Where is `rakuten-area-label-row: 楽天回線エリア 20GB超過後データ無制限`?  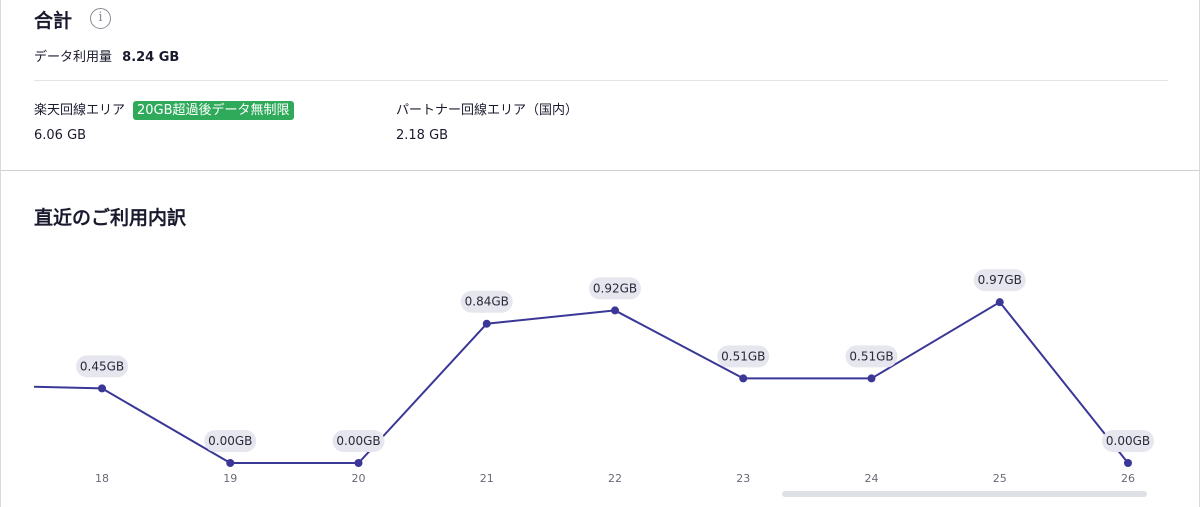 rakuten-area-label-row: 楽天回線エリア 20GB超過後データ無制限 is located at coordinates (164, 109).